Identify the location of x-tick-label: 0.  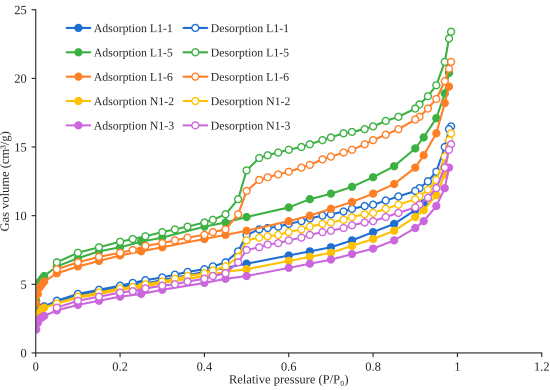
(35, 366).